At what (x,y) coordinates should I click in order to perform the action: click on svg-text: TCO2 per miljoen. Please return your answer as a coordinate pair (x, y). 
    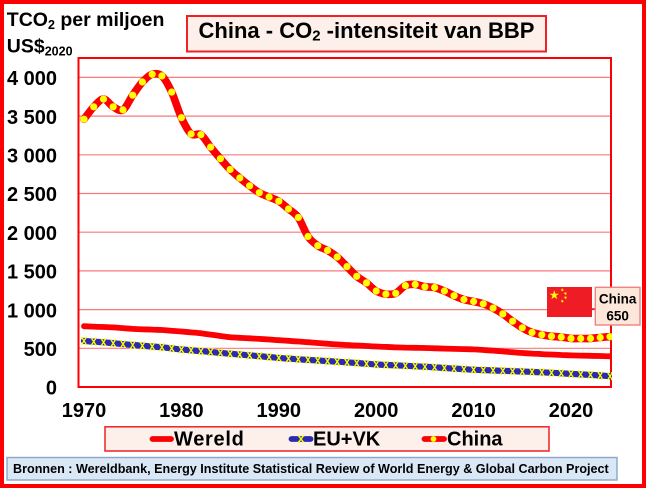
    Looking at the image, I should click on (86, 20).